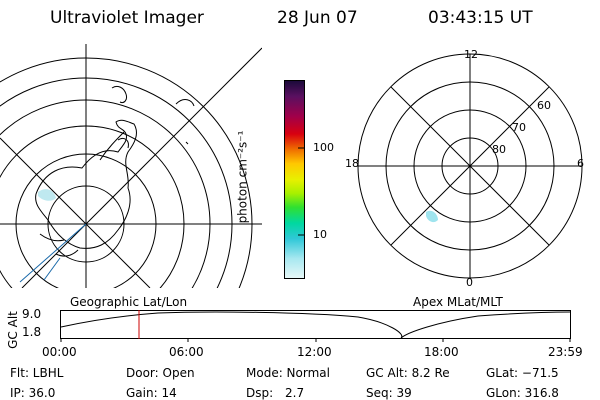  I want to click on altitude-ytick-1-8: 1.8, so click(32, 332).